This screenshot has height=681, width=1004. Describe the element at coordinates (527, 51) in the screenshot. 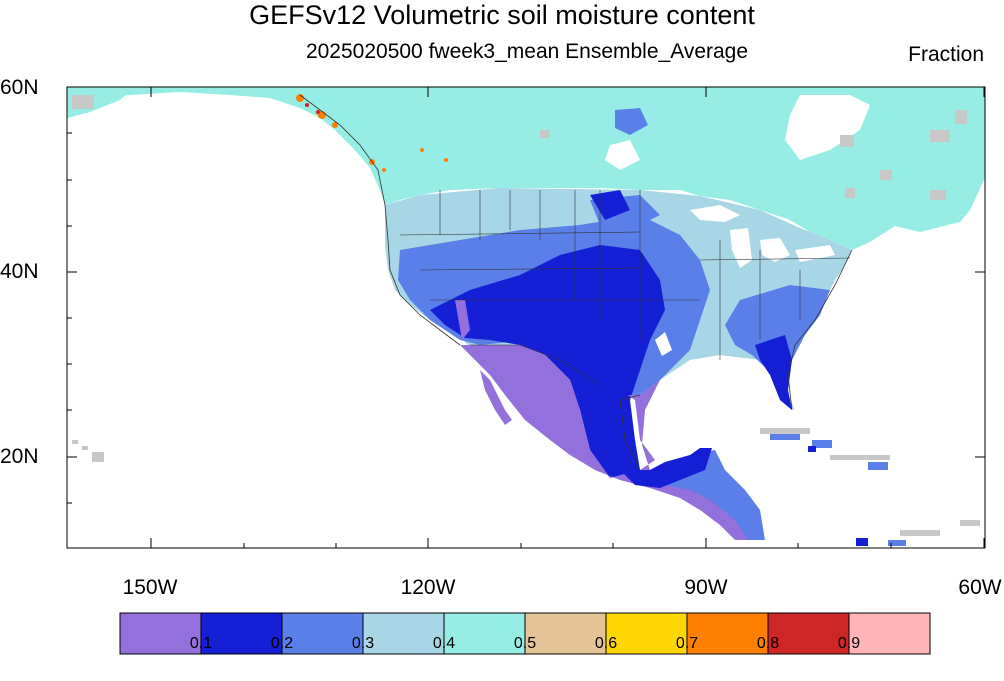

I see `map-subtitle: 2025020500 fweek3_mean Ensemble_Average` at that location.